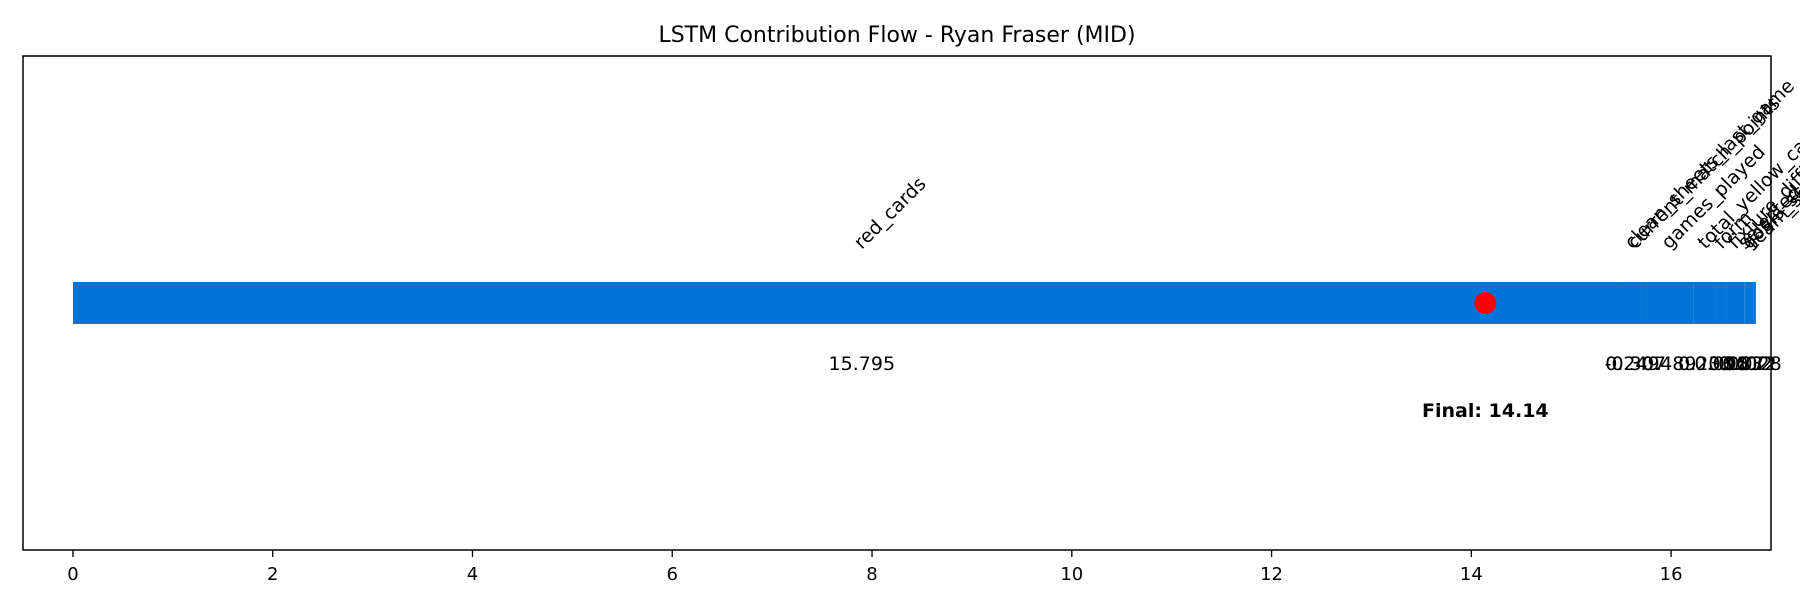  I want to click on value-label: 0.489, so click(1669, 364).